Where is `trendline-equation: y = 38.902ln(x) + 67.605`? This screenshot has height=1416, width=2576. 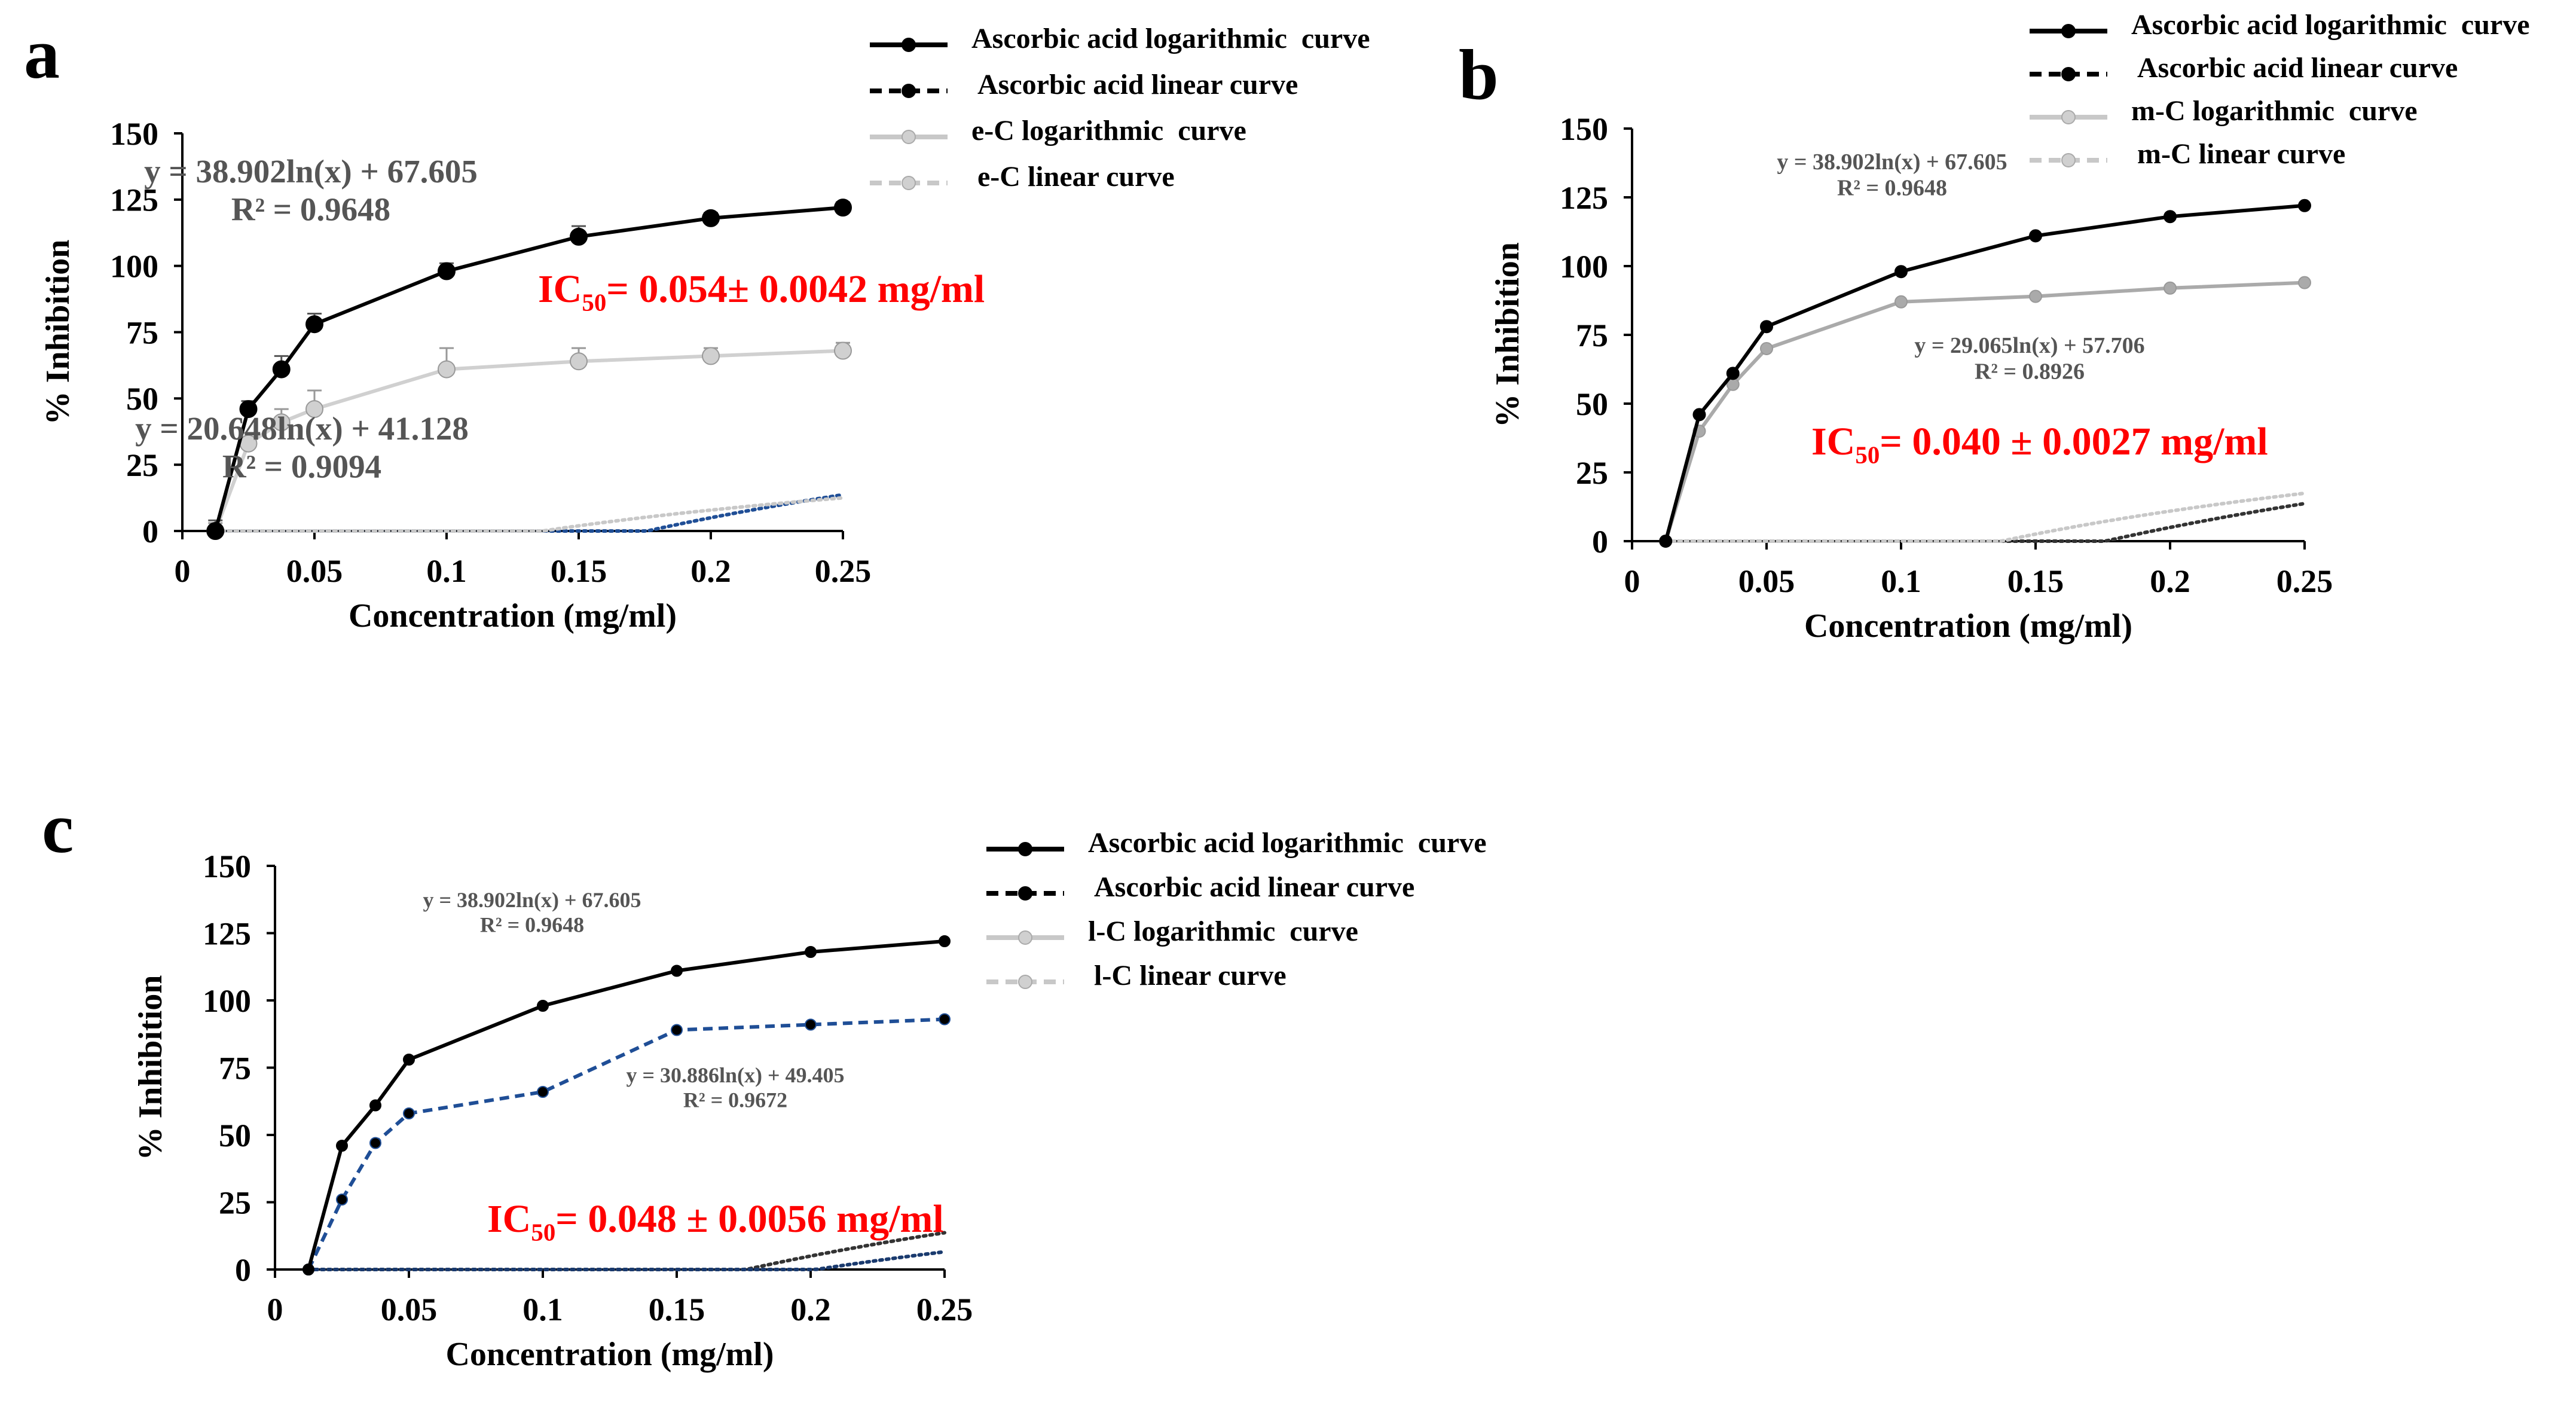
trendline-equation: y = 38.902ln(x) + 67.605 is located at coordinates (532, 900).